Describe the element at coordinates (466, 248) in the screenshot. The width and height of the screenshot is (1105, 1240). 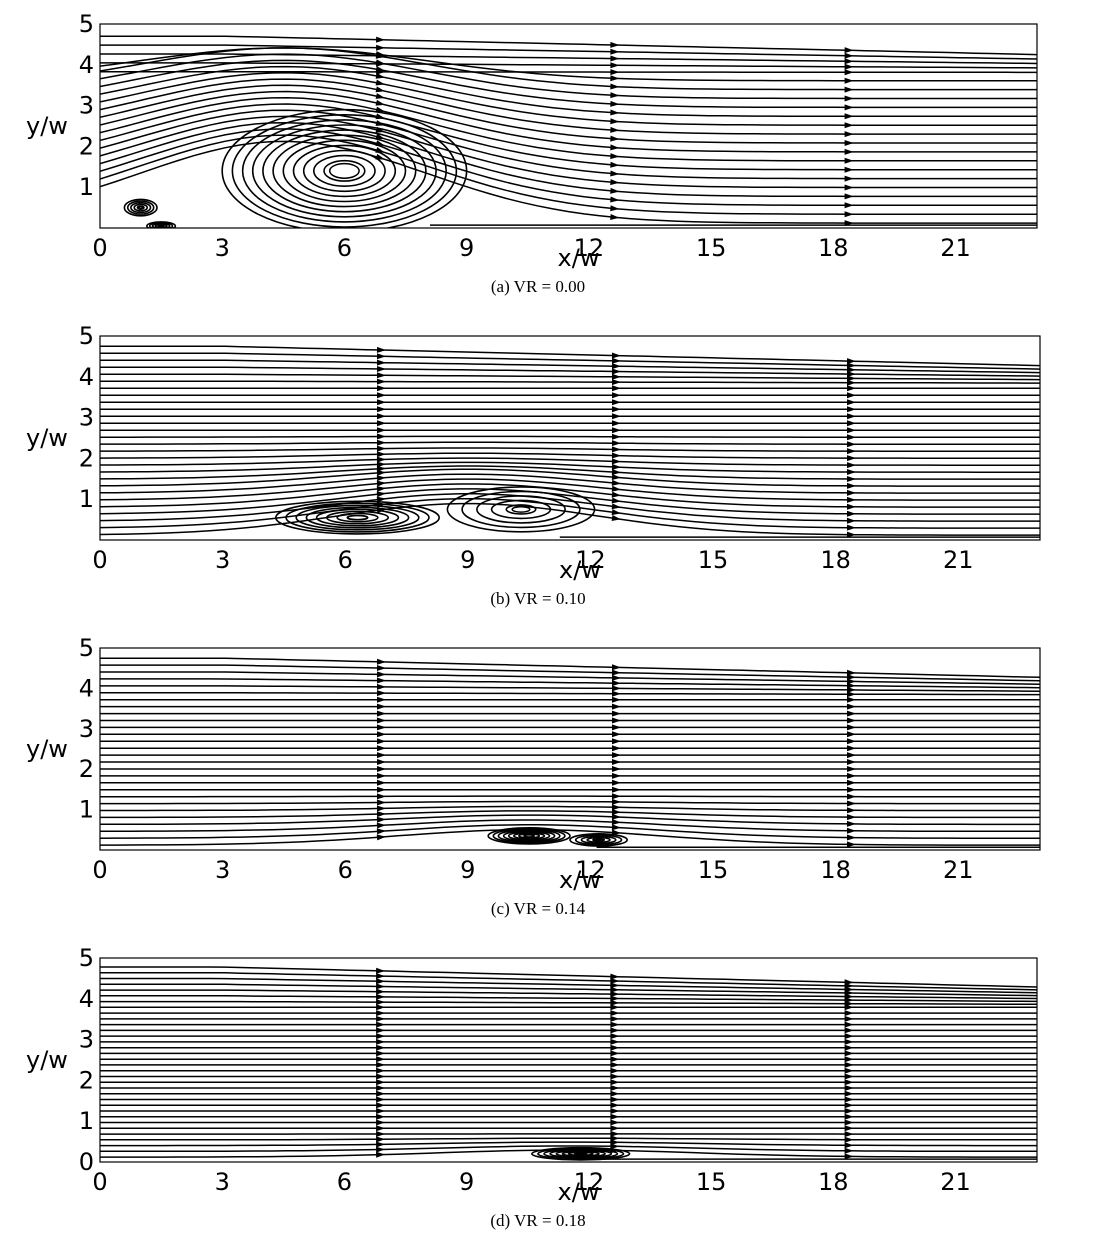
I see `x-tick-label: 9` at that location.